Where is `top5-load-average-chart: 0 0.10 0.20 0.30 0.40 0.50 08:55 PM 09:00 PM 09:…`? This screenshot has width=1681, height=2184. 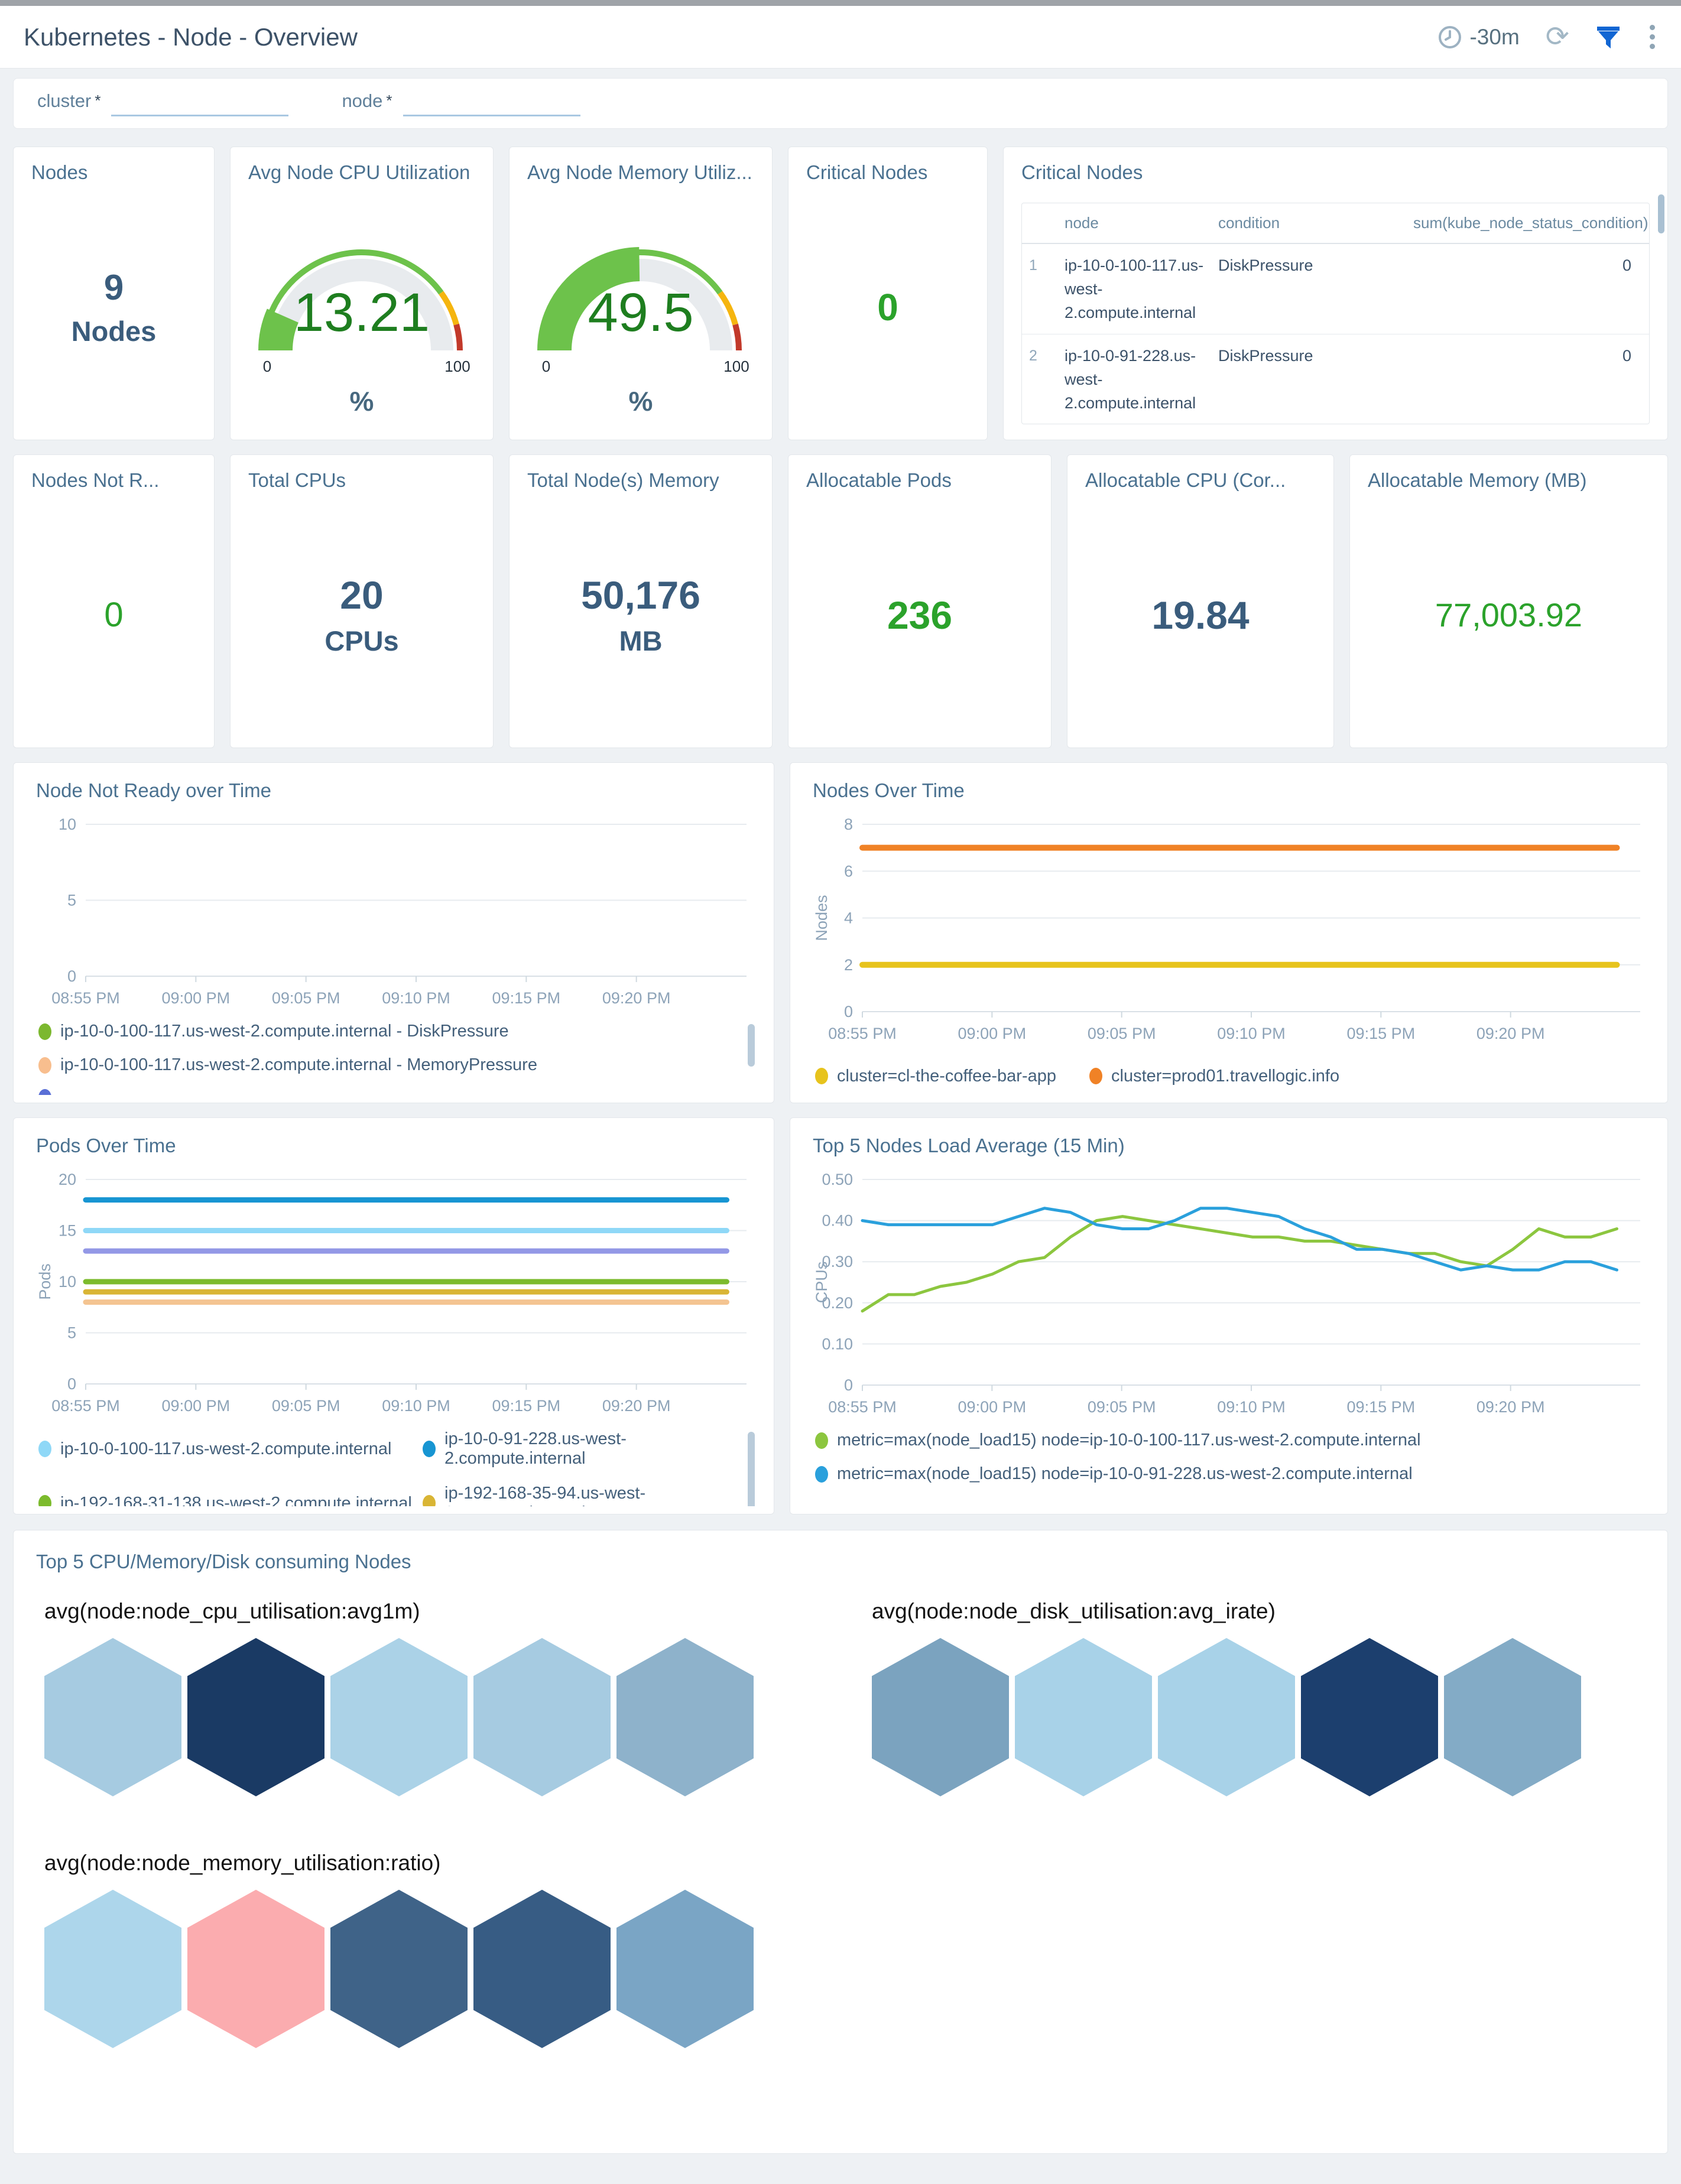 top5-load-average-chart: 0 0.10 0.20 0.30 0.40 0.50 08:55 PM 09:00 PM 09:… is located at coordinates (1231, 1337).